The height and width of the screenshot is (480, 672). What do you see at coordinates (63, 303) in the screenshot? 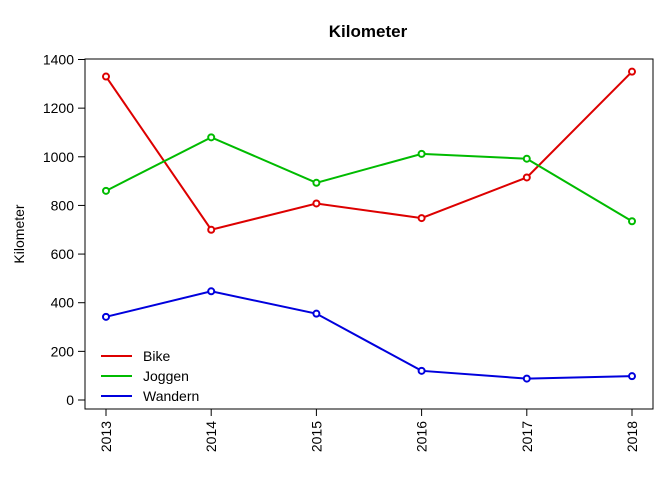
I see `y-tick-label: 400` at bounding box center [63, 303].